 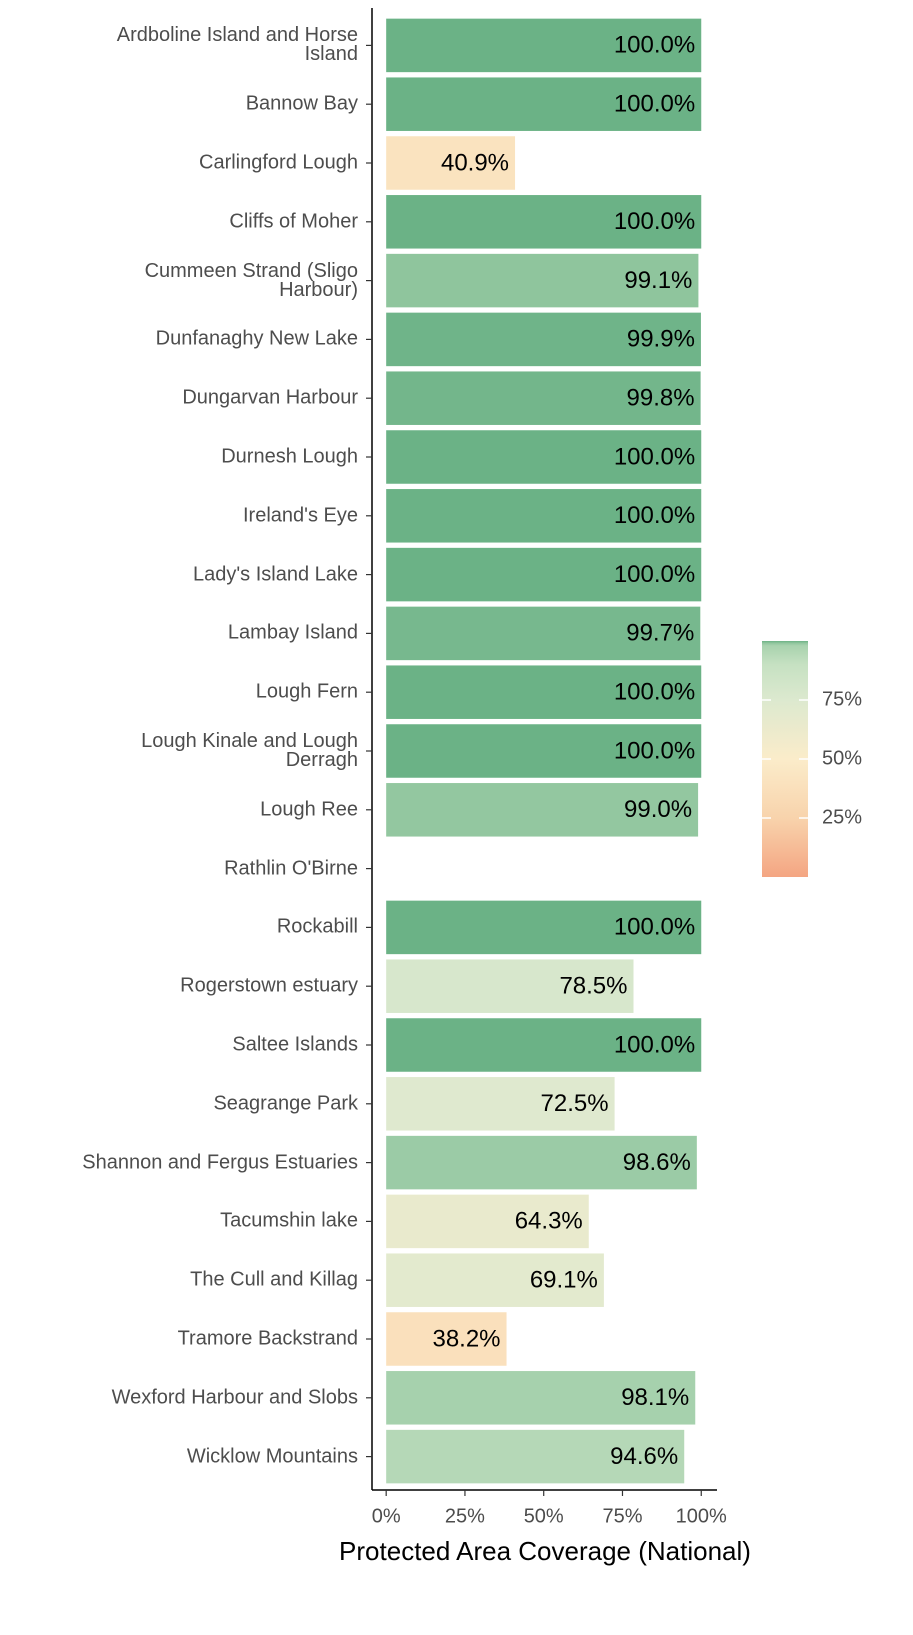 What do you see at coordinates (291, 868) in the screenshot?
I see `y-tick-label: Rathlin O'Birne` at bounding box center [291, 868].